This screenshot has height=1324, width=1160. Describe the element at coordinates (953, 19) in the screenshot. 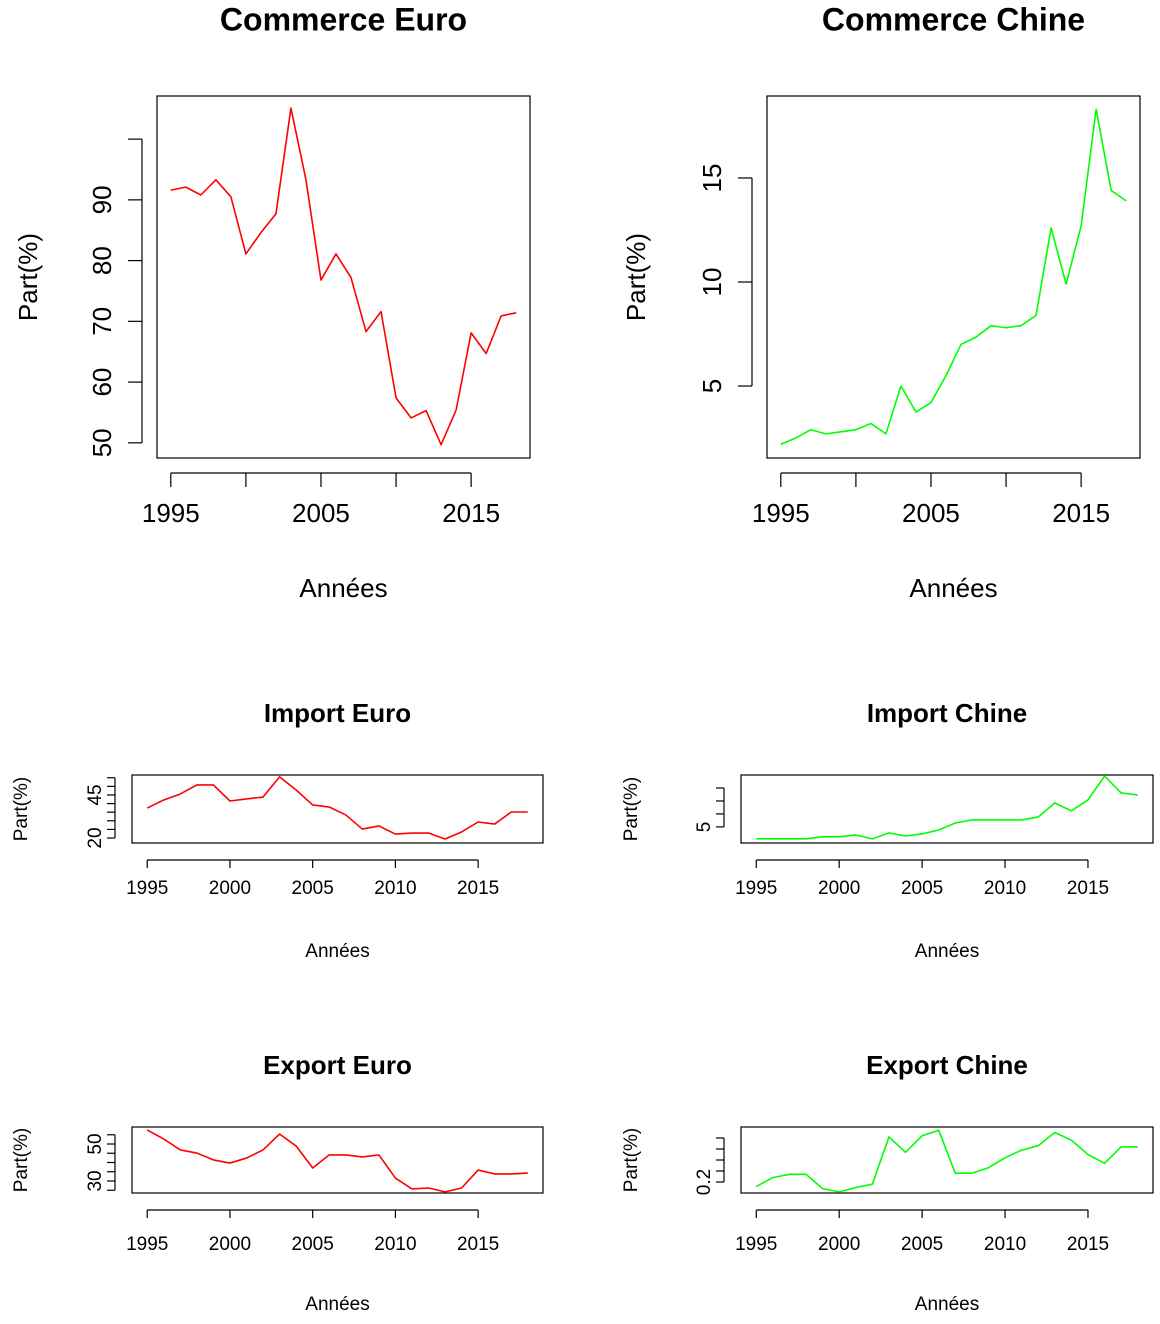

I see `chart-title: Commerce Chine` at that location.